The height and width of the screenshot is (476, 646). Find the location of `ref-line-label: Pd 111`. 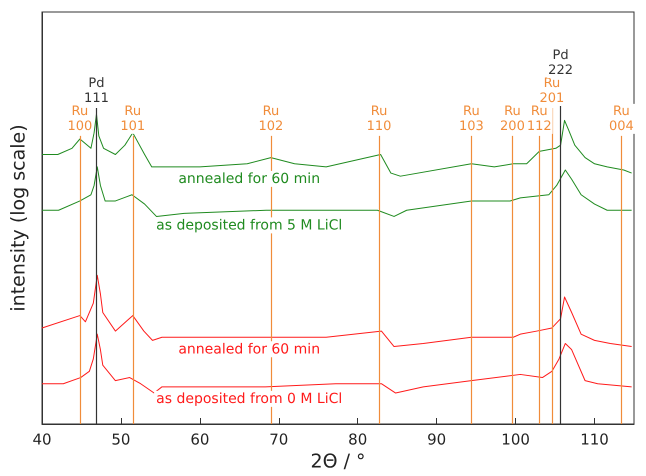

ref-line-label: Pd 111 is located at coordinates (96, 91).